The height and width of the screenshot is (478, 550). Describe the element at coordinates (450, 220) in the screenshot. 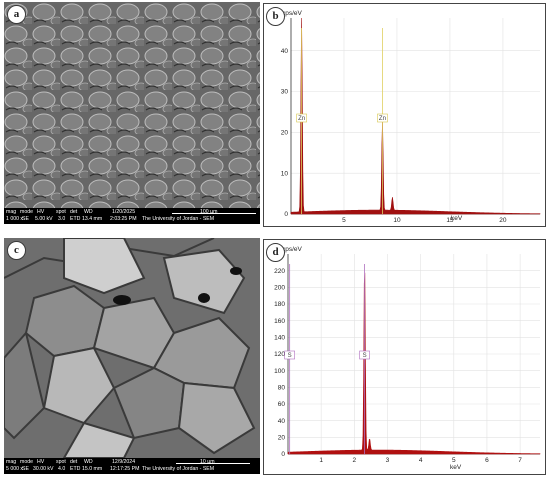

I see `x-tick-label: 15` at that location.